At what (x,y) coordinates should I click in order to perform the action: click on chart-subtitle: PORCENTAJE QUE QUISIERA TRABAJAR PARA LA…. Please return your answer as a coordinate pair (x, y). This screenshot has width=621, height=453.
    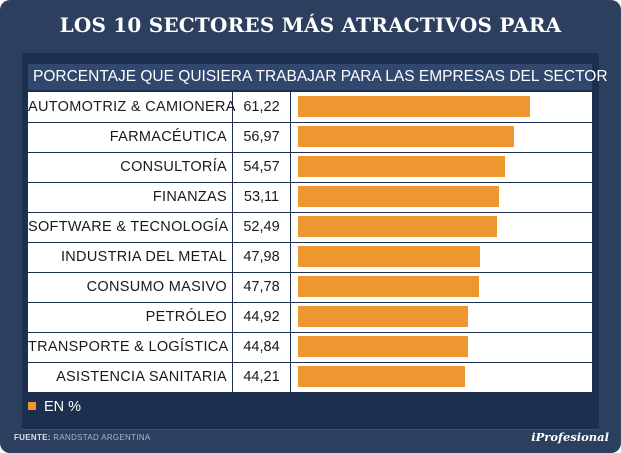
    Looking at the image, I should click on (318, 77).